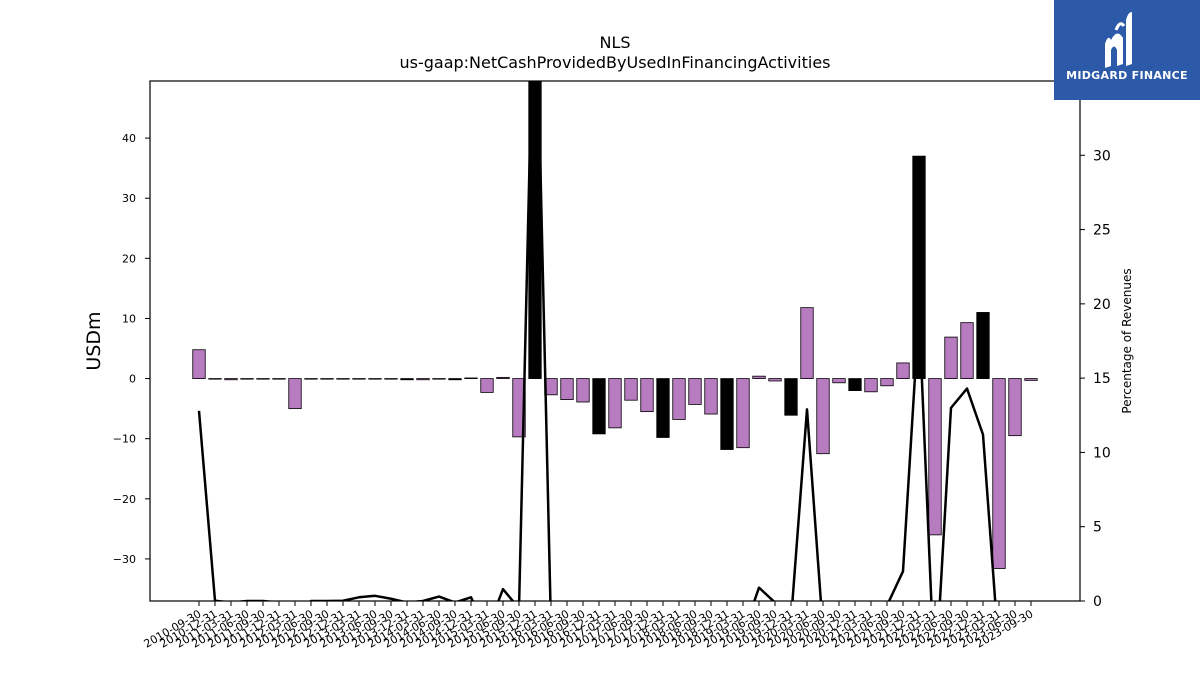 The width and height of the screenshot is (1200, 675). Describe the element at coordinates (1097, 602) in the screenshot. I see `y2-tick-label: 0` at that location.